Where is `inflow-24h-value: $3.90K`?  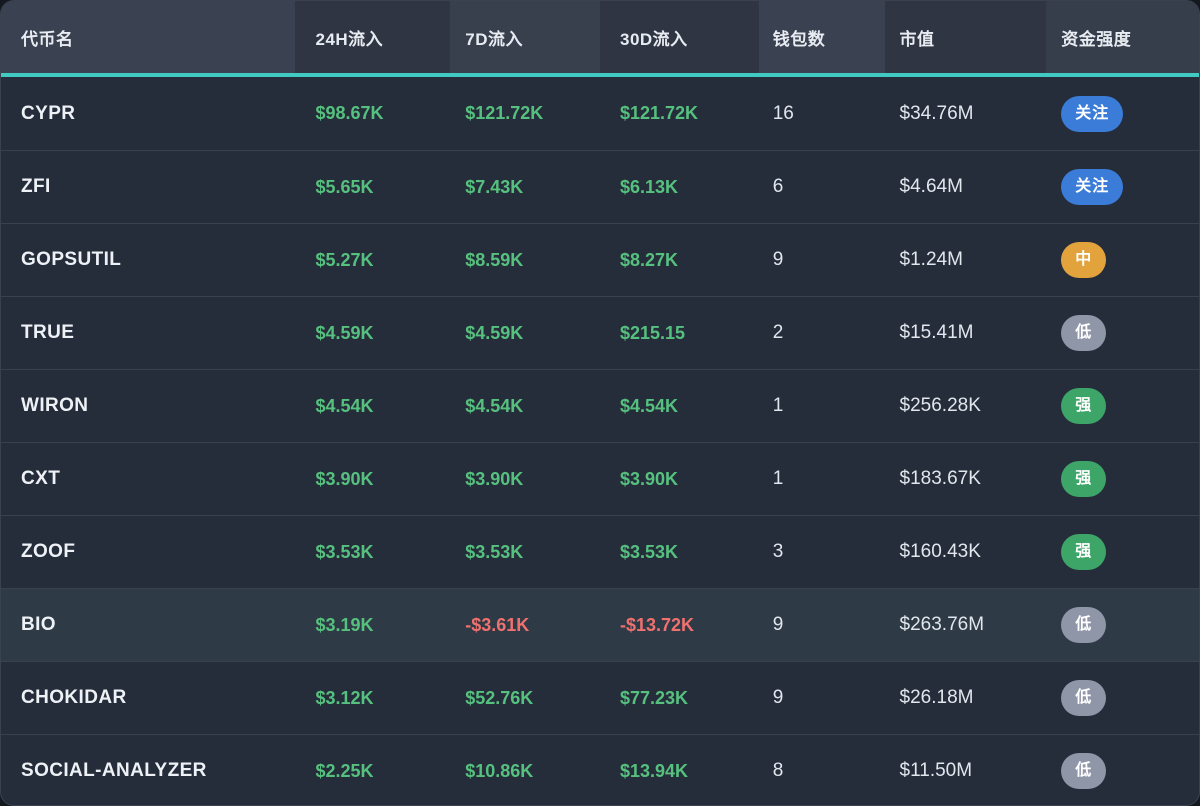 inflow-24h-value: $3.90K is located at coordinates (344, 478).